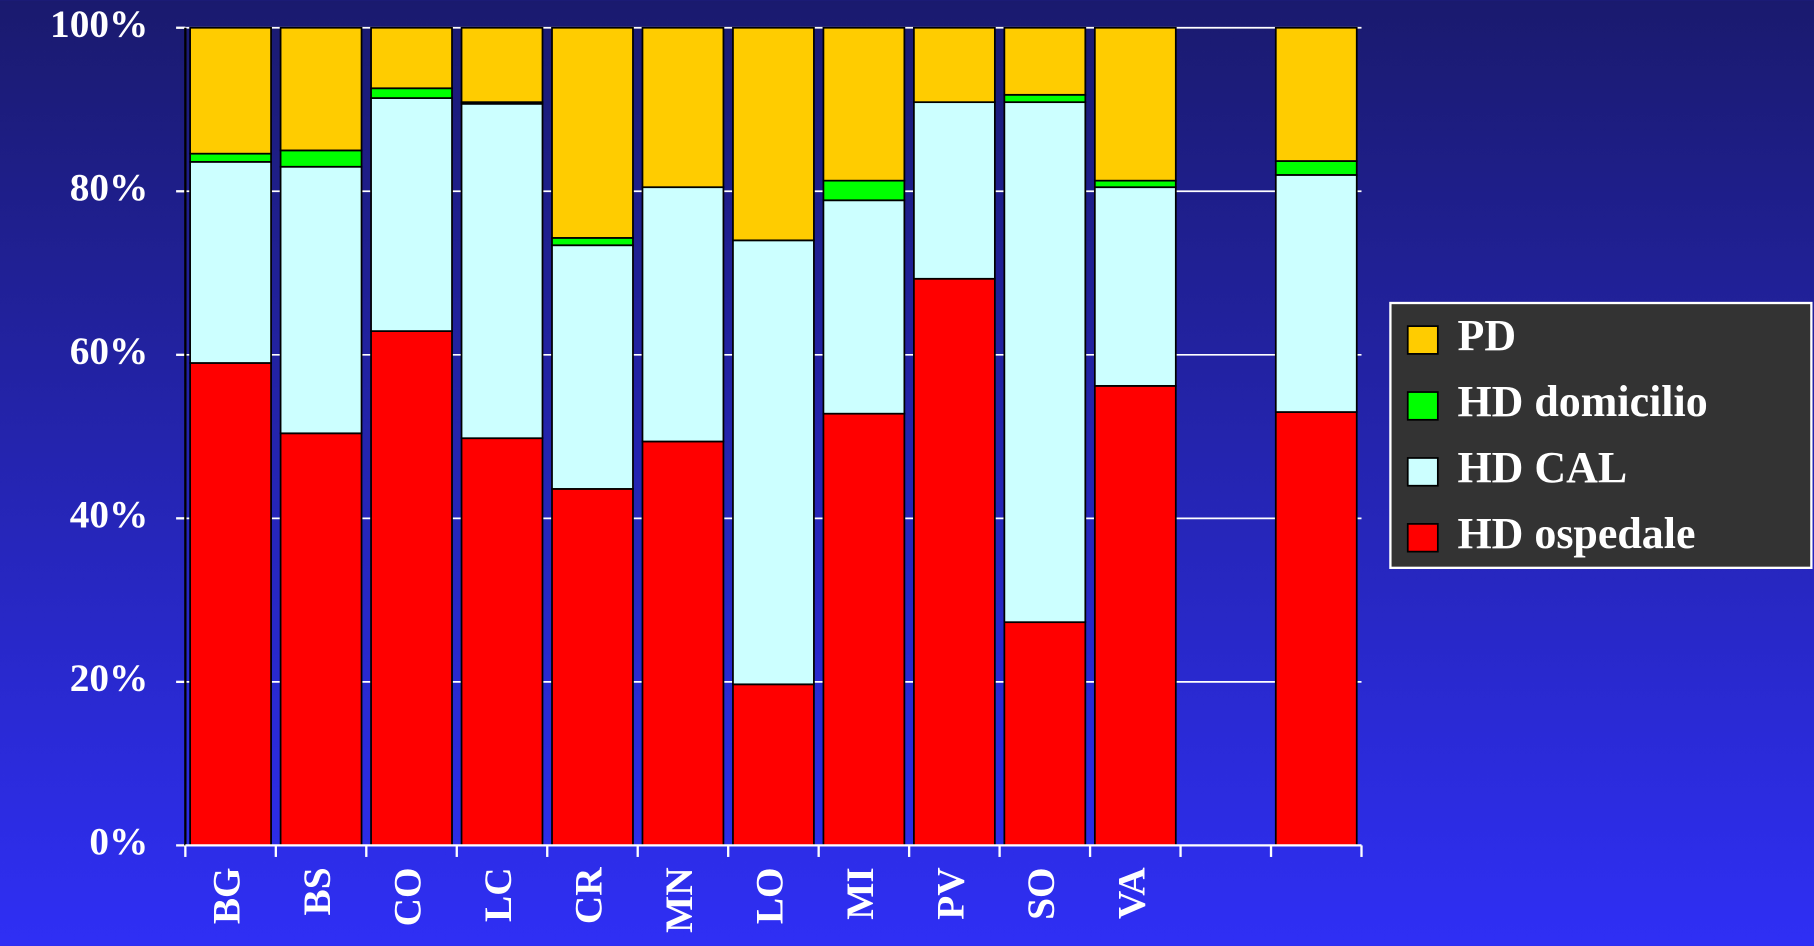 Image resolution: width=1814 pixels, height=946 pixels. Describe the element at coordinates (1486, 335) in the screenshot. I see `legend-label: PD` at that location.